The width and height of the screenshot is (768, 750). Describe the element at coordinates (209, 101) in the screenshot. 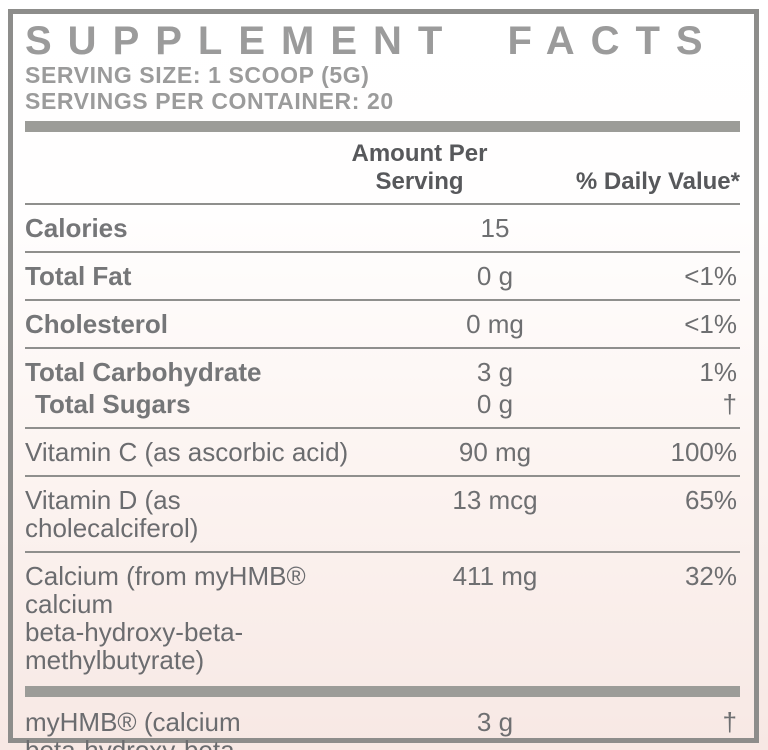

I see `servings-per-container: SERVINGS PER CONTAINER: 20` at that location.